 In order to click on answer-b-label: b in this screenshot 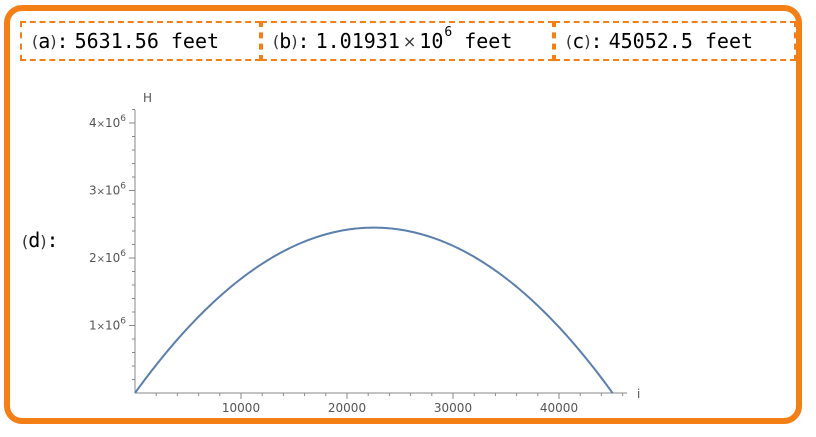, I will do `click(285, 41)`.